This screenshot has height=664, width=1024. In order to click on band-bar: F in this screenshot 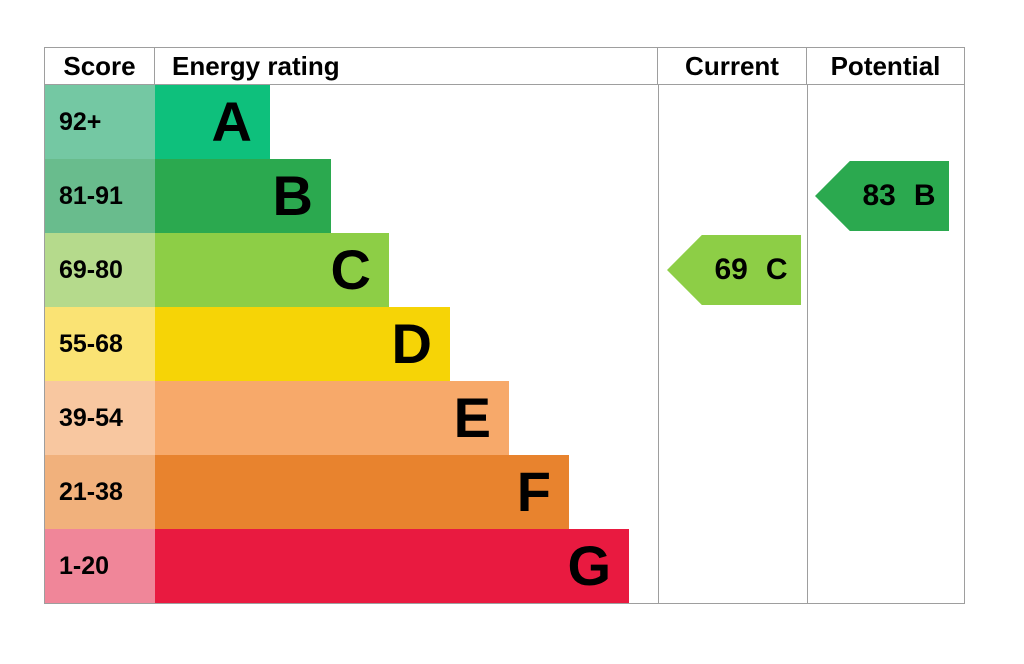, I will do `click(362, 492)`.